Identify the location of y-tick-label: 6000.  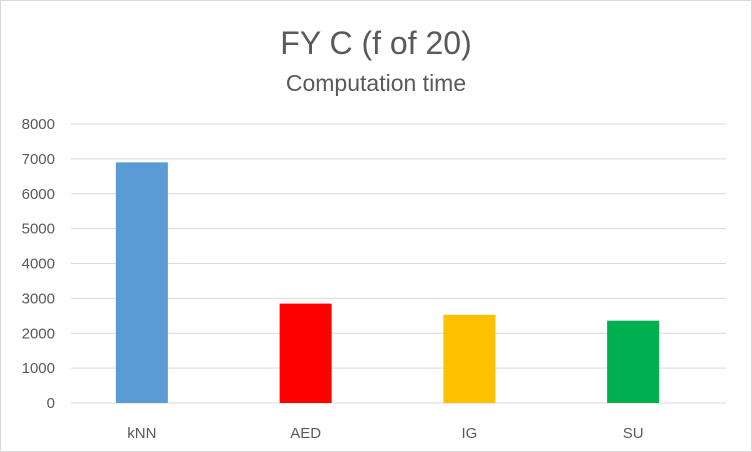
(38, 194).